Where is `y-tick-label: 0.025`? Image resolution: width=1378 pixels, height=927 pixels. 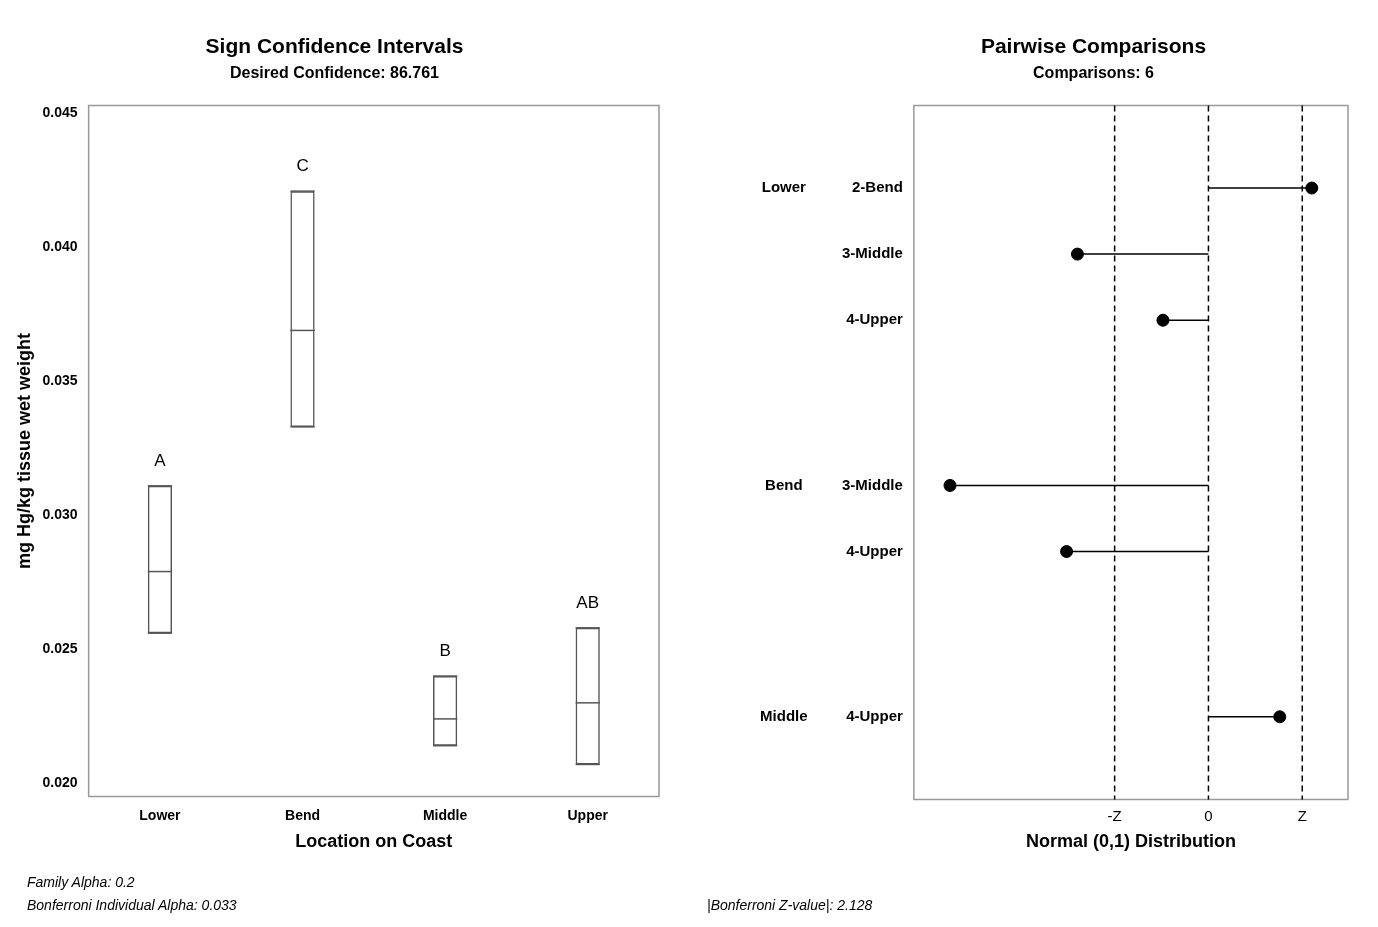
y-tick-label: 0.025 is located at coordinates (60, 648).